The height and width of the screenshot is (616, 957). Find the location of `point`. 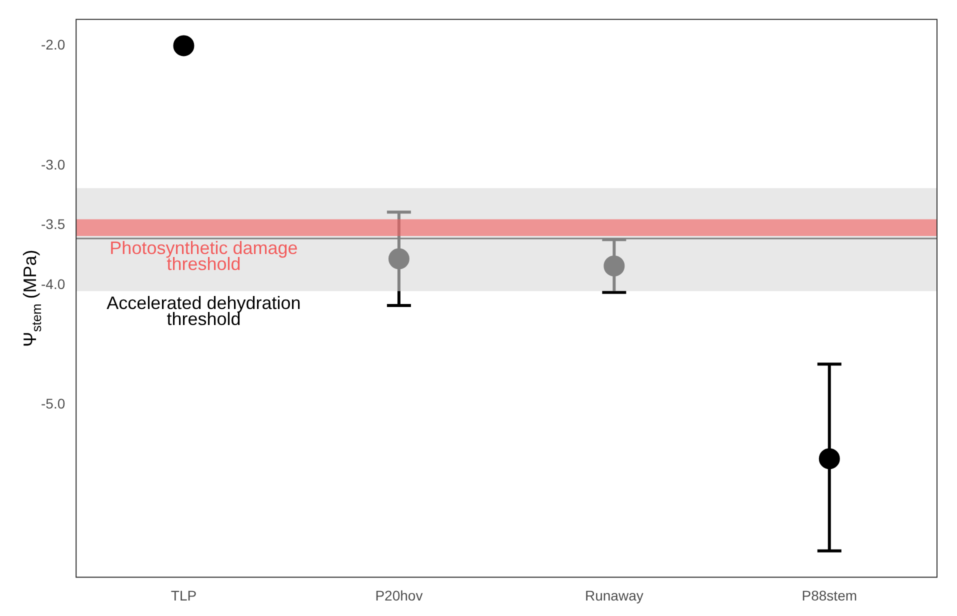

point is located at coordinates (183, 45).